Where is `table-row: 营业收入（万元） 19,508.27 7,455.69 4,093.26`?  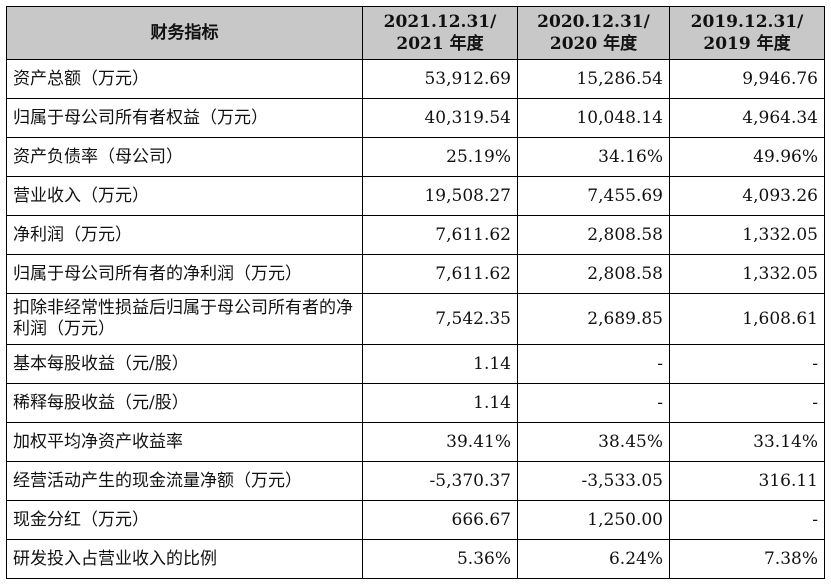
table-row: 营业收入（万元） 19,508.27 7,455.69 4,093.26 is located at coordinates (415, 196).